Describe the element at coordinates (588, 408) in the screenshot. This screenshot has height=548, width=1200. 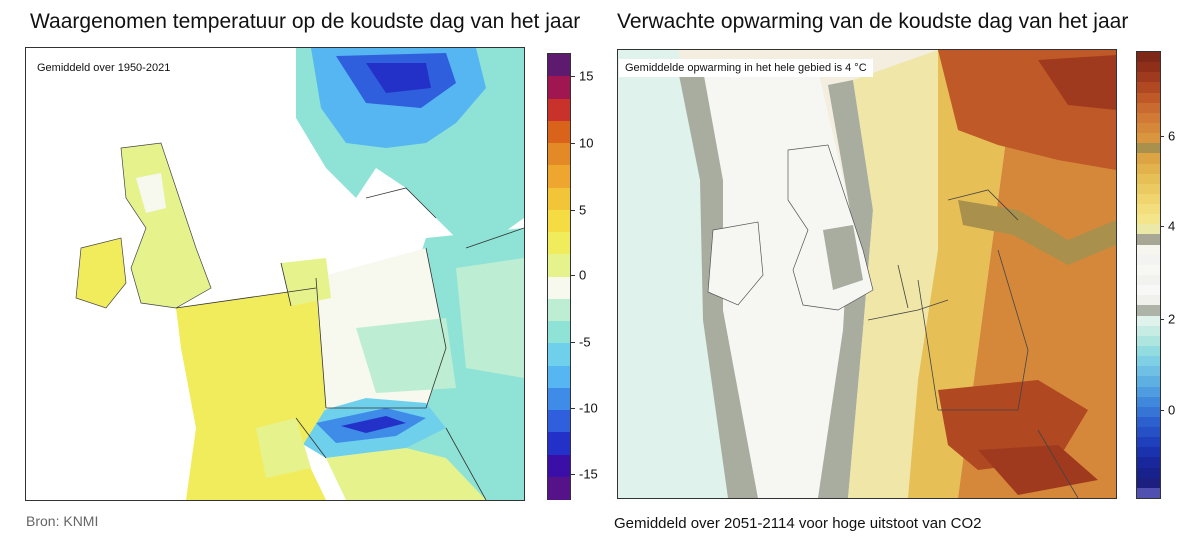
I see `observed-colorbar-tick-label: -10` at that location.